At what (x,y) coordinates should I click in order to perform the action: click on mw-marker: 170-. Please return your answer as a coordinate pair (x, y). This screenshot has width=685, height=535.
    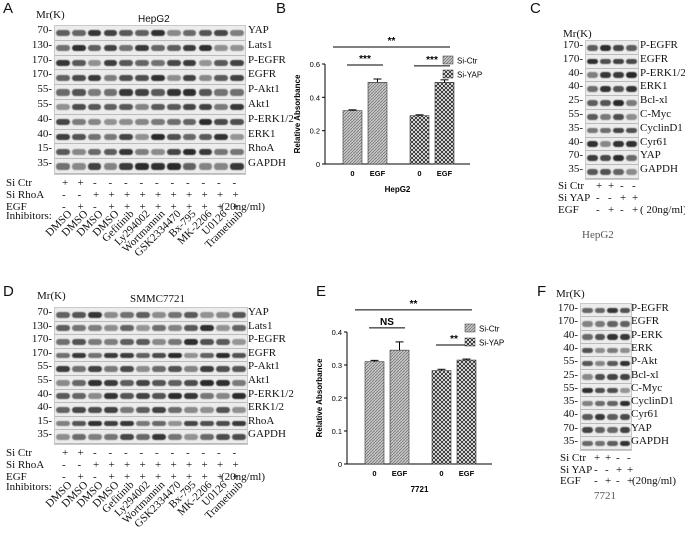
    Looking at the image, I should click on (572, 58).